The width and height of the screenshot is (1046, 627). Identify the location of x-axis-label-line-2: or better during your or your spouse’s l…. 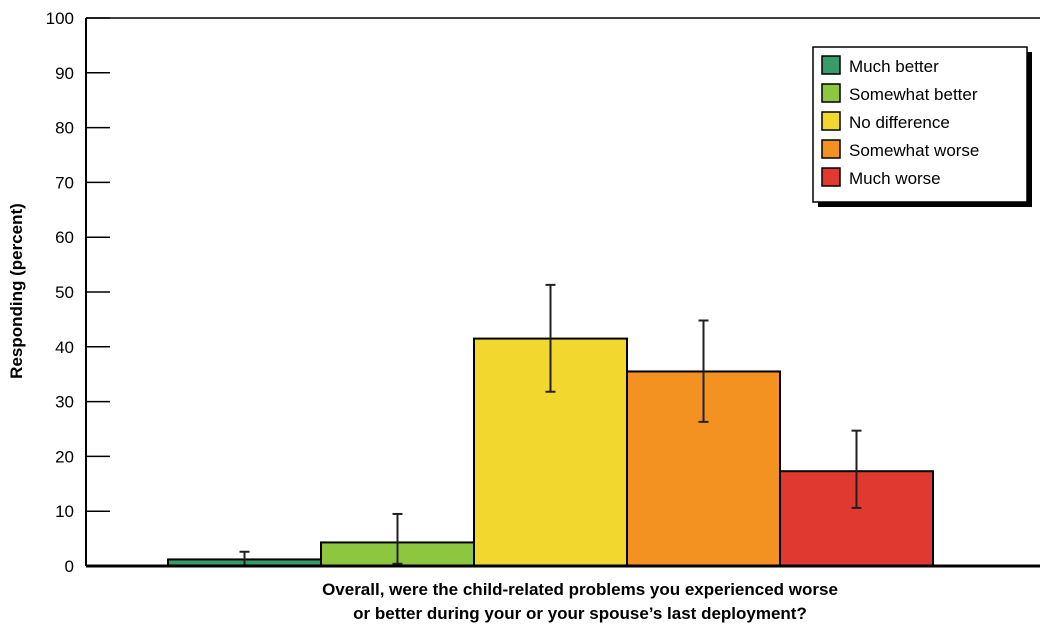
(580, 613).